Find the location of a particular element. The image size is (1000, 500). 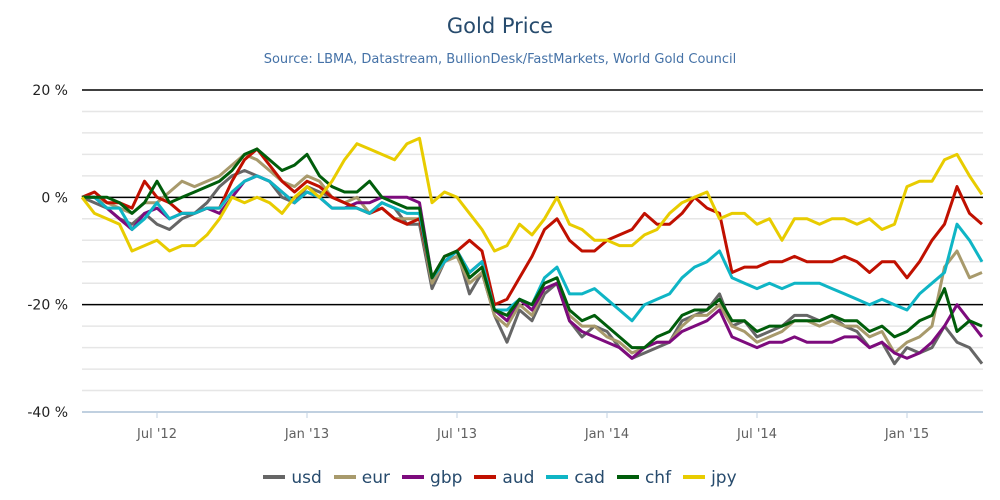

legend-label: jpy is located at coordinates (724, 478).